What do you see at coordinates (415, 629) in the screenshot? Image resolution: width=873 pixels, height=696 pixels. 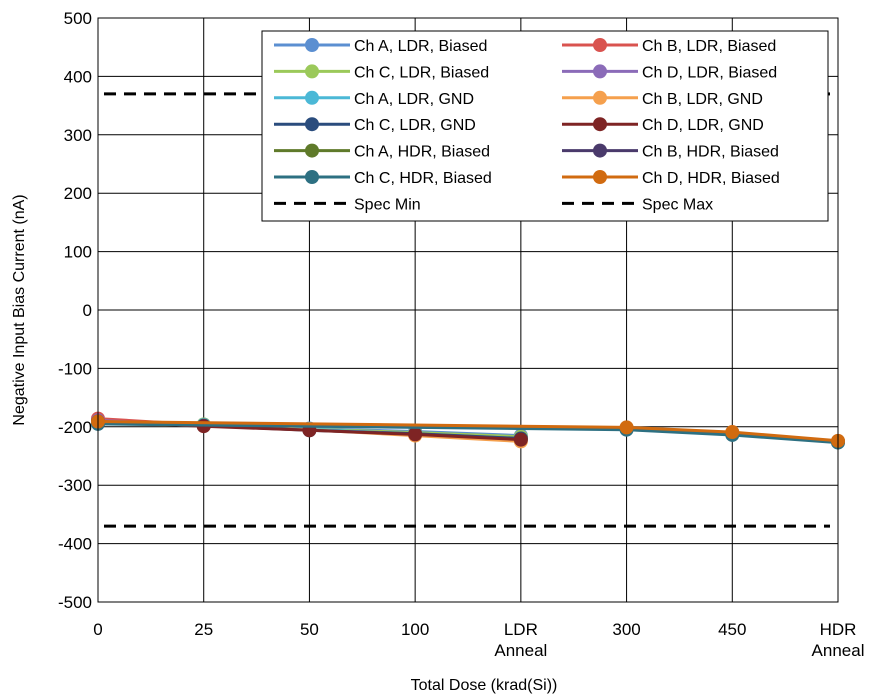 I see `x-tick-label: 100` at bounding box center [415, 629].